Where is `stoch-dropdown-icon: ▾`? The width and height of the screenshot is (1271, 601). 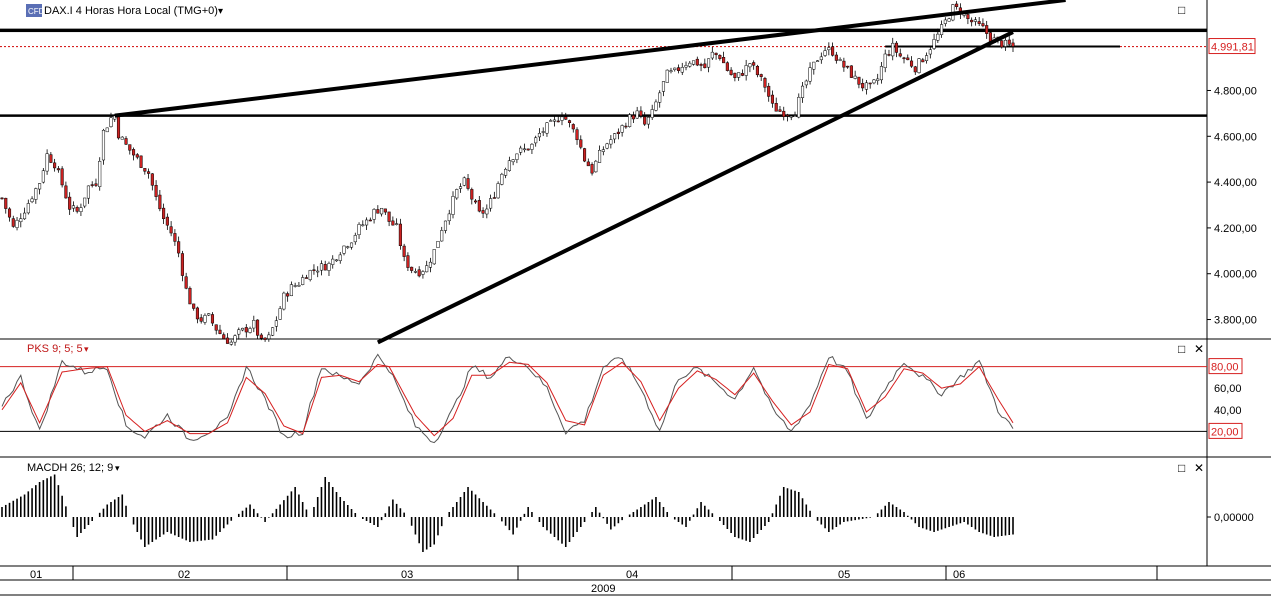 stoch-dropdown-icon: ▾ is located at coordinates (86, 349).